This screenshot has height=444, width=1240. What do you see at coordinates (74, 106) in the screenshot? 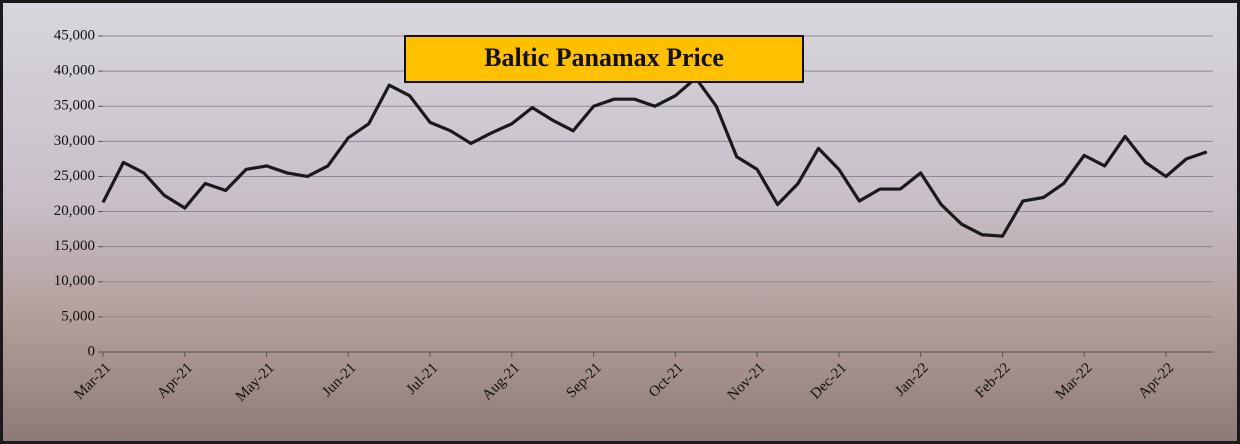
I see `y-tick-label: 35,000` at bounding box center [74, 106].